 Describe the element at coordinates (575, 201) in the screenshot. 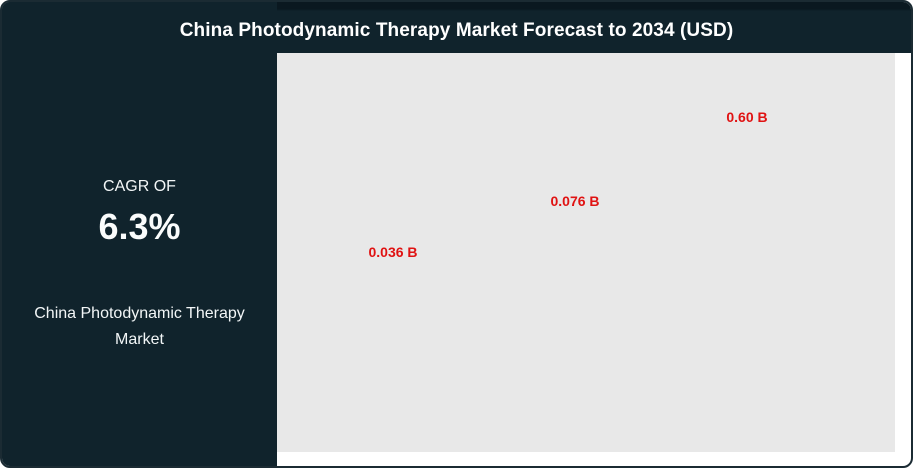

I see `bar-value-label-2: 0.076 B` at that location.